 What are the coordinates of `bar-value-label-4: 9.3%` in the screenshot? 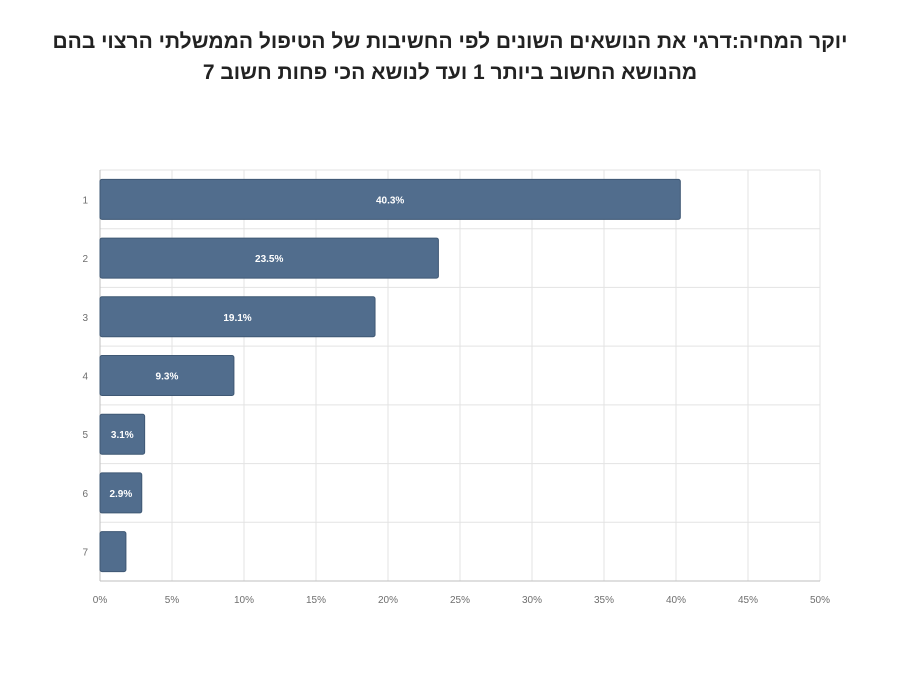 It's located at (167, 377).